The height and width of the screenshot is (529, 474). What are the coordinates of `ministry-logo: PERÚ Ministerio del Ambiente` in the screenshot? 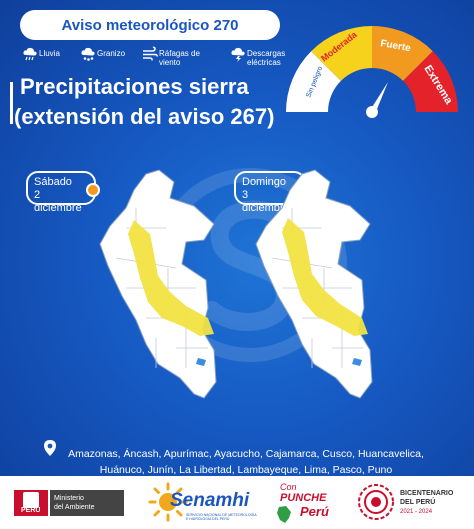 It's located at (69, 503).